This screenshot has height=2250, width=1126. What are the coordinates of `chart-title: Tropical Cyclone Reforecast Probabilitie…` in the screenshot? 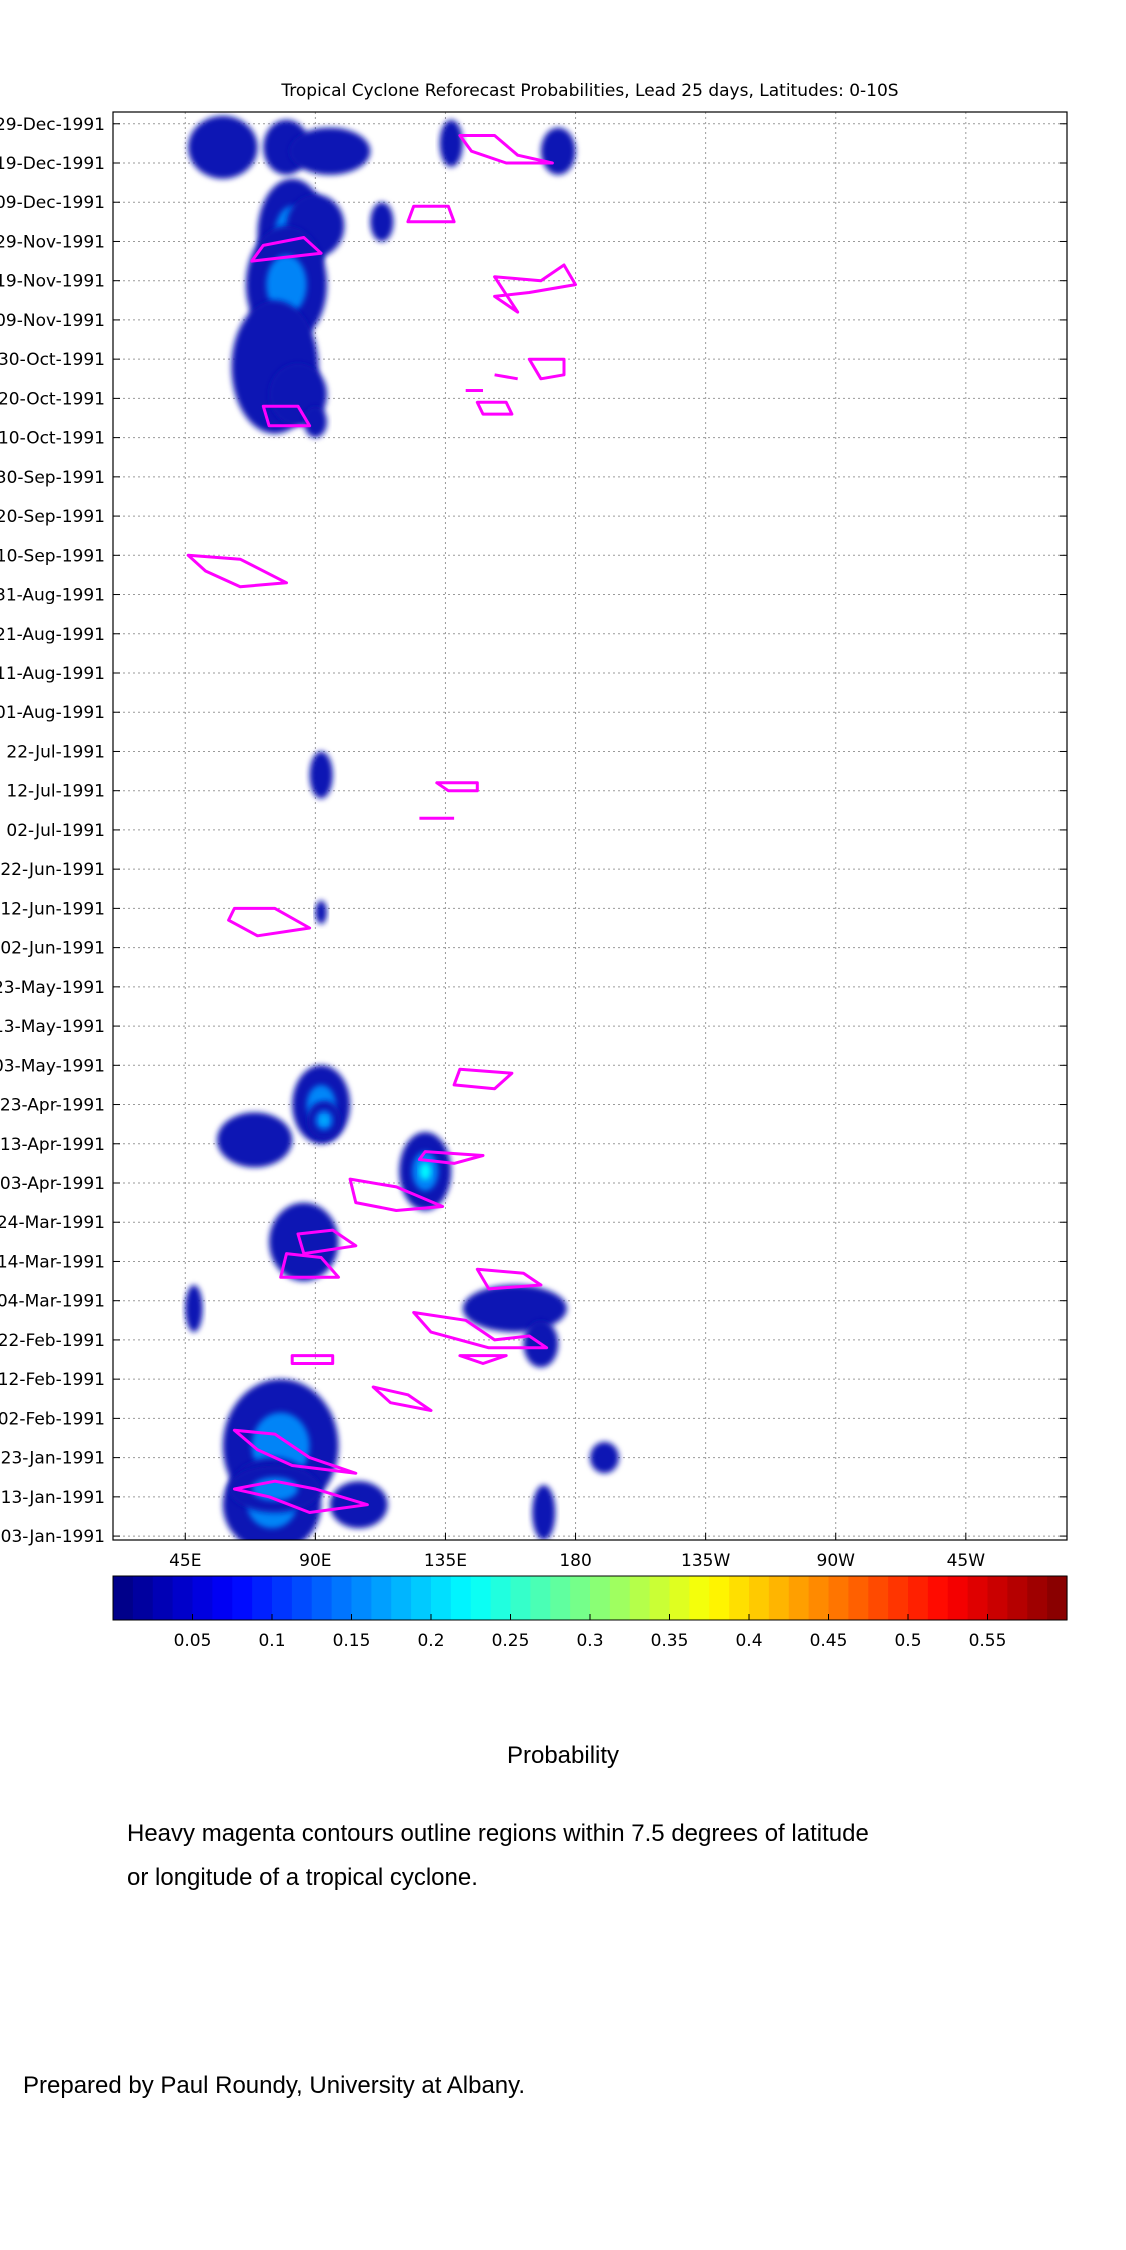 It's located at (589, 91).